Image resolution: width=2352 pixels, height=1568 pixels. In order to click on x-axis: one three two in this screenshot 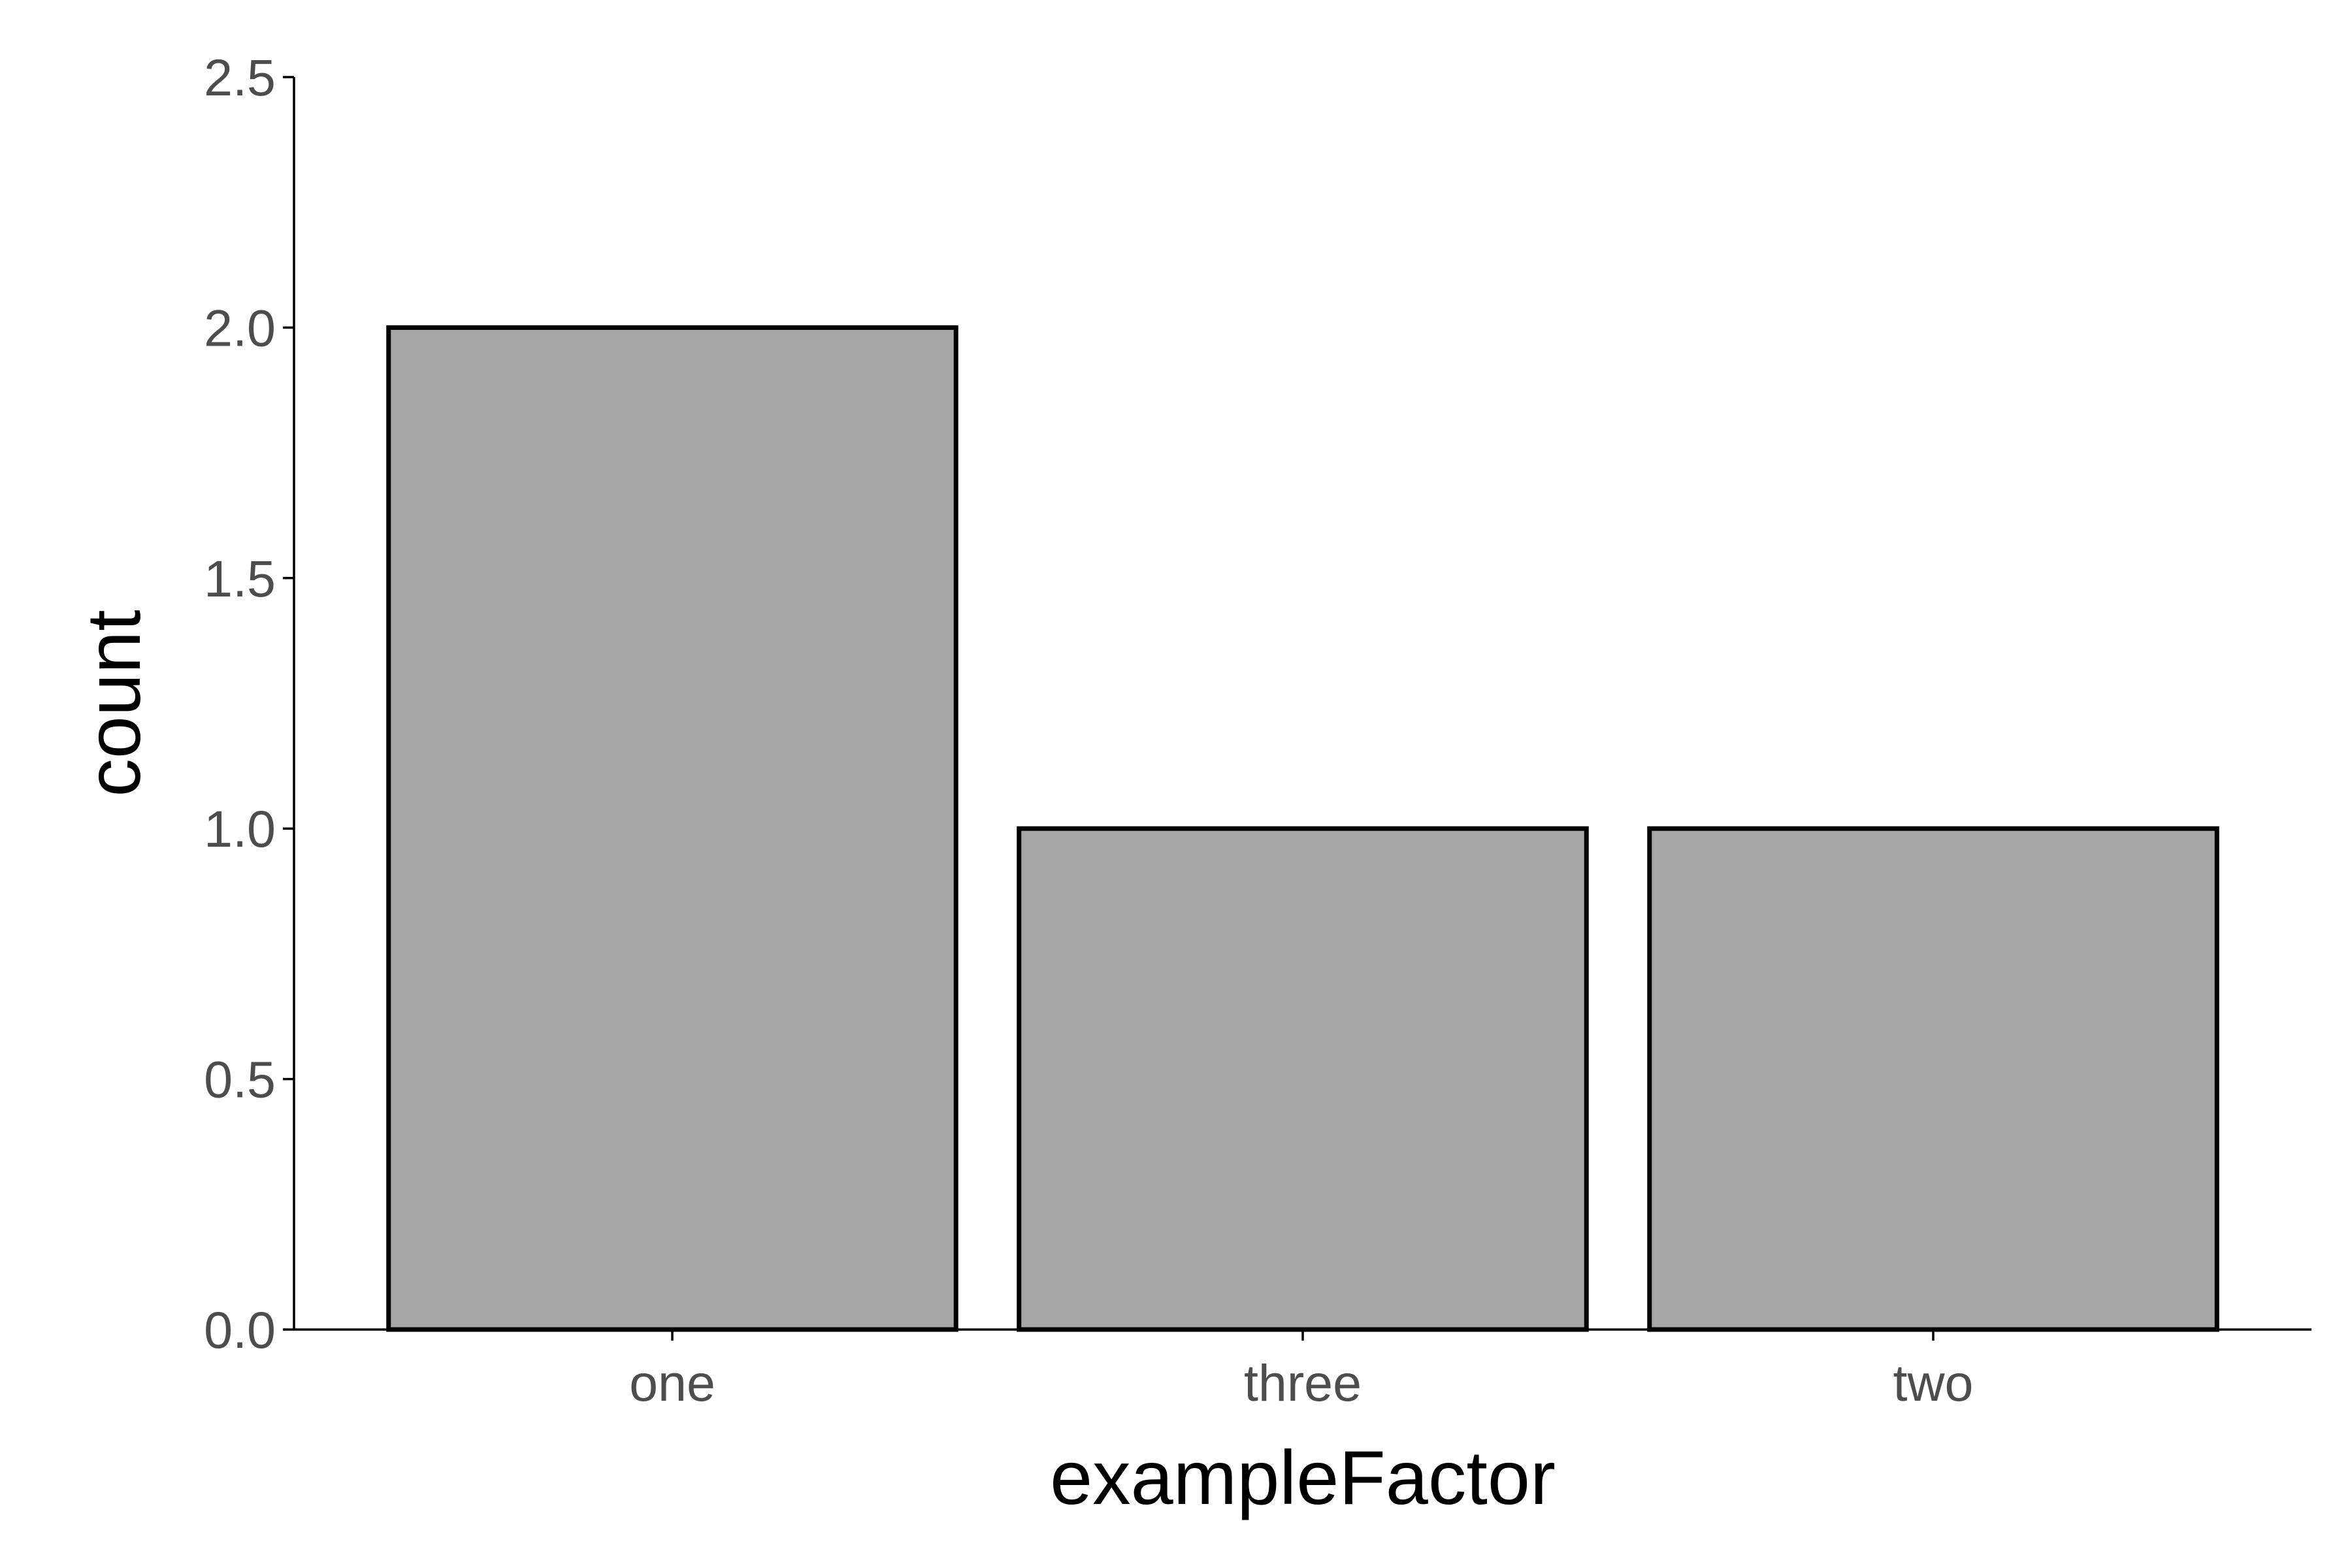, I will do `click(1302, 1370)`.